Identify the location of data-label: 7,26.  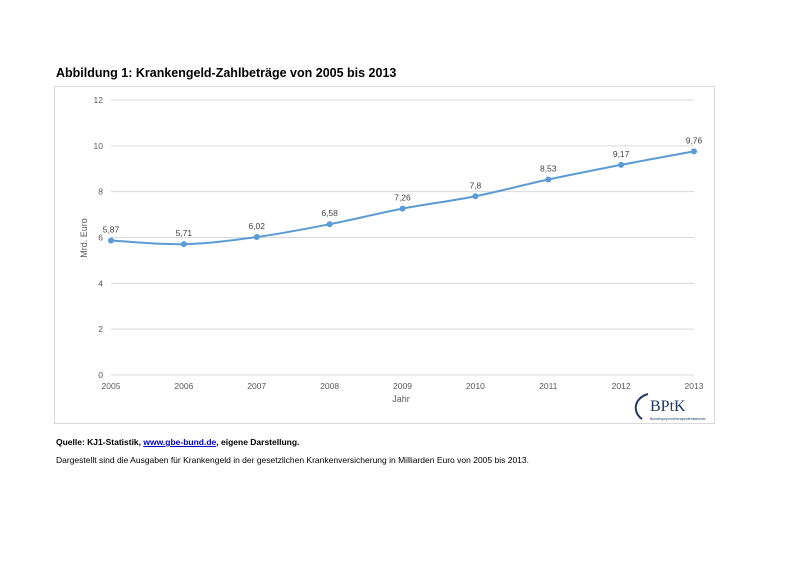
(402, 198).